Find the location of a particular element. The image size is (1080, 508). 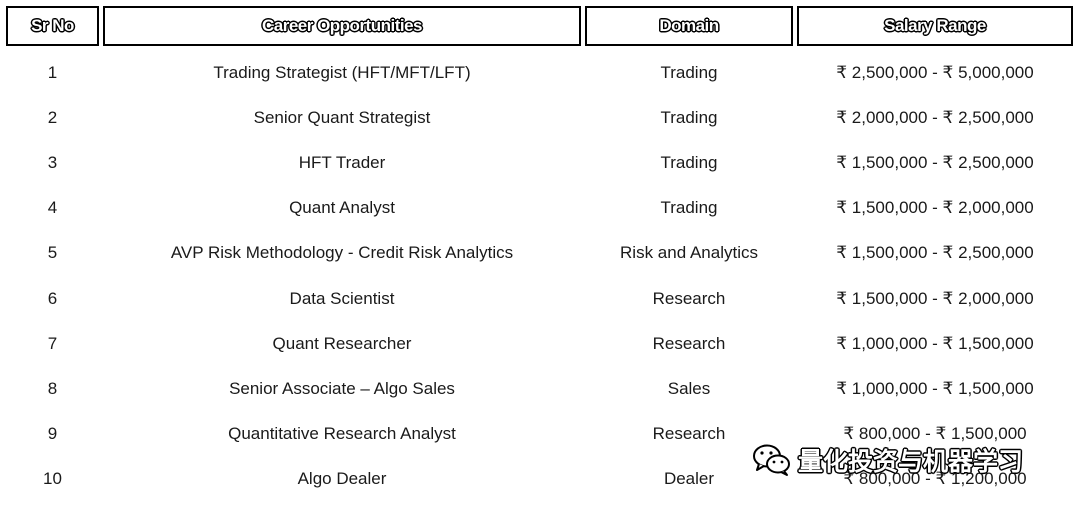

cell-career: Senior Quant Strategist is located at coordinates (342, 117).